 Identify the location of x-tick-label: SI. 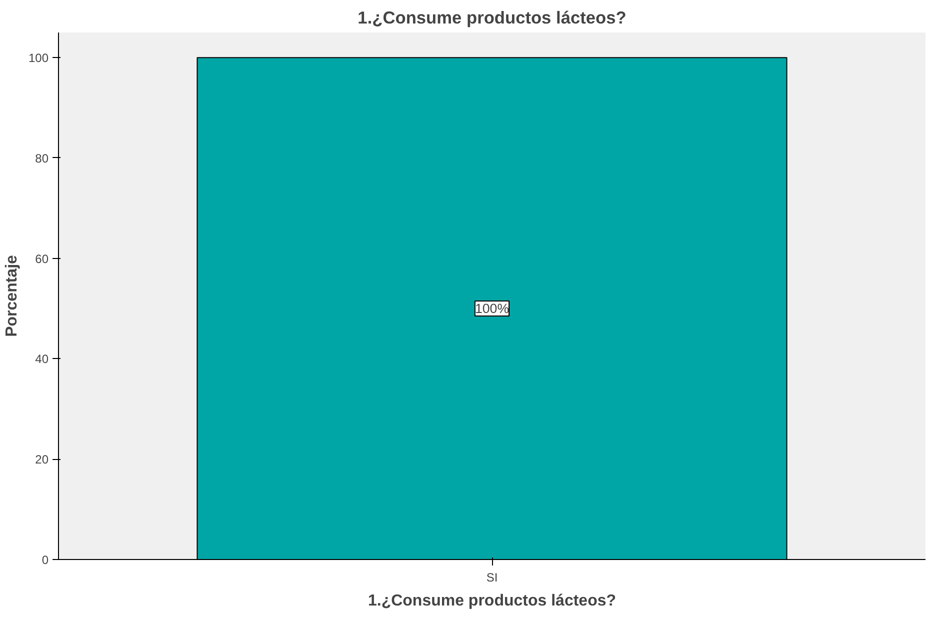
(492, 577).